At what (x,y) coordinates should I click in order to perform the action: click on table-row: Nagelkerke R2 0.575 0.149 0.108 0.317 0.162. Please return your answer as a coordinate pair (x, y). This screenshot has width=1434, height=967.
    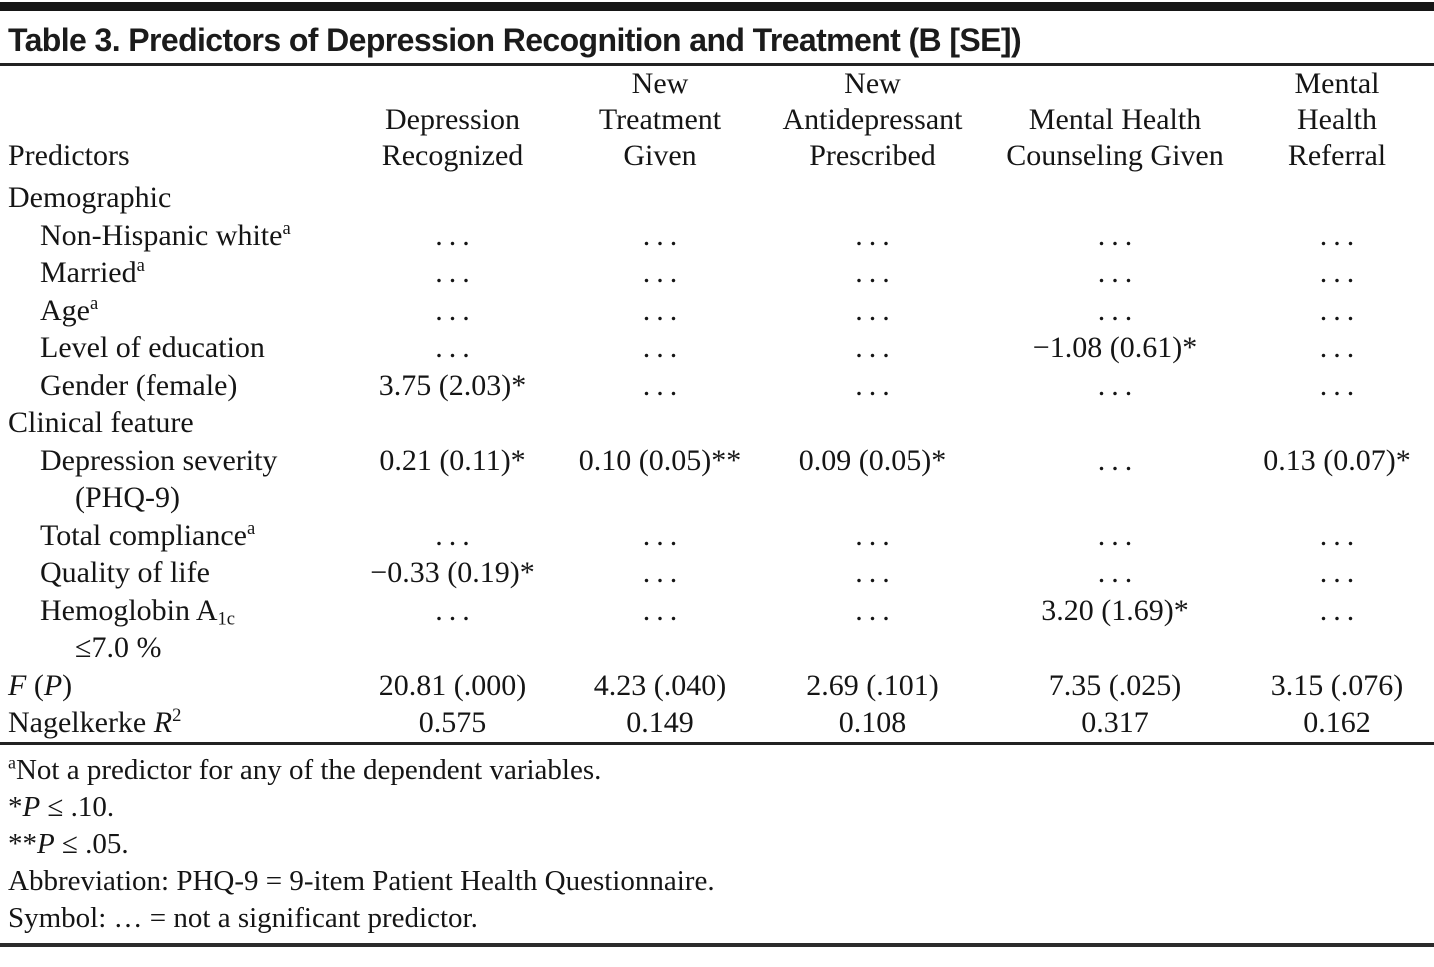
    Looking at the image, I should click on (717, 723).